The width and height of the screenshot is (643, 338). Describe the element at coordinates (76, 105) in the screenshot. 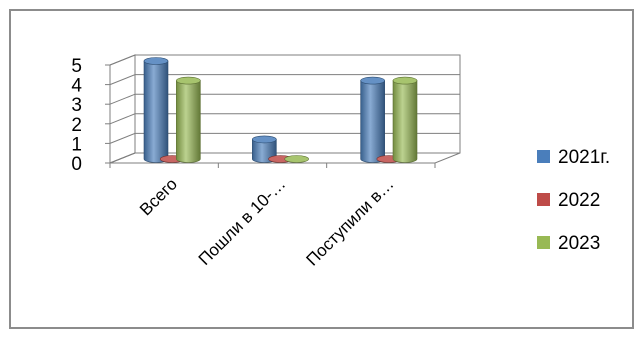

I see `y-tick-label: 3` at that location.